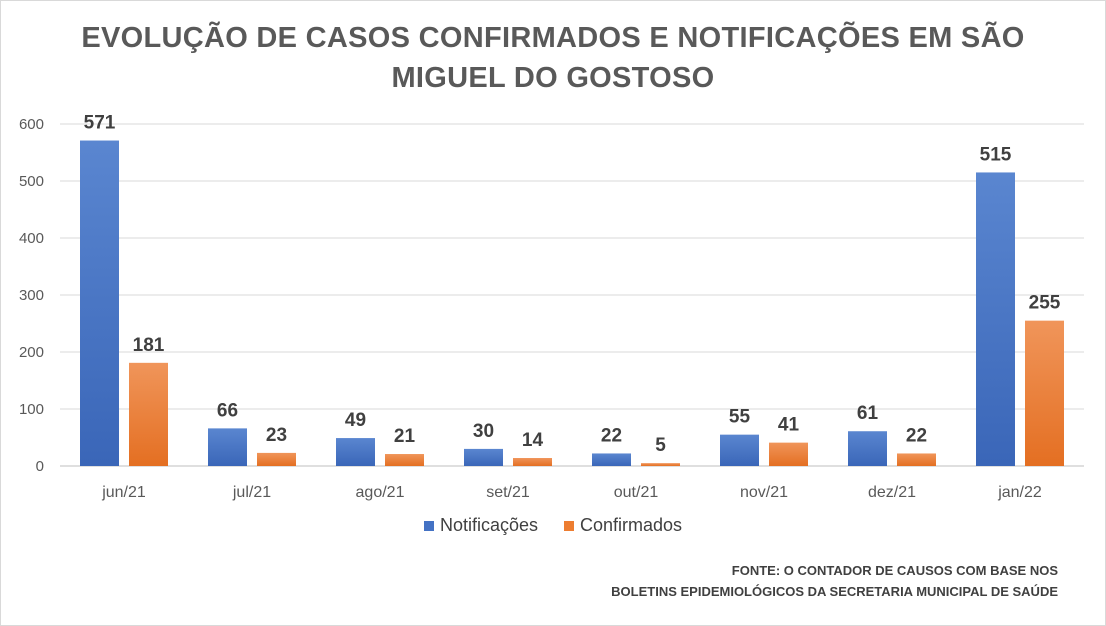 The height and width of the screenshot is (626, 1106). I want to click on data-label: 55, so click(740, 417).